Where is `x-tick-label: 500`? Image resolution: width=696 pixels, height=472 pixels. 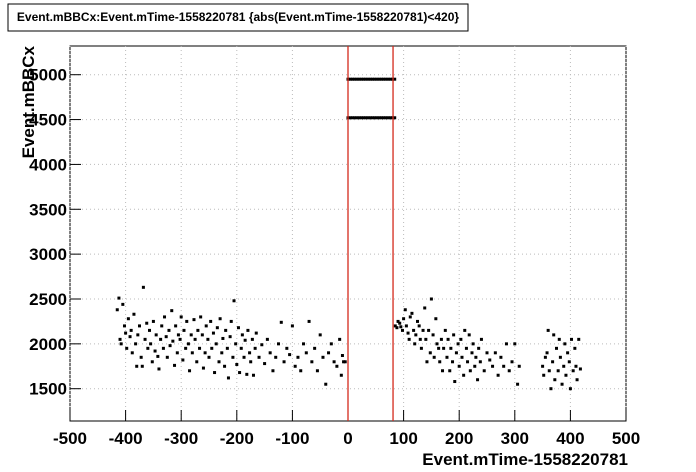 x-tick-label: 500 is located at coordinates (626, 438).